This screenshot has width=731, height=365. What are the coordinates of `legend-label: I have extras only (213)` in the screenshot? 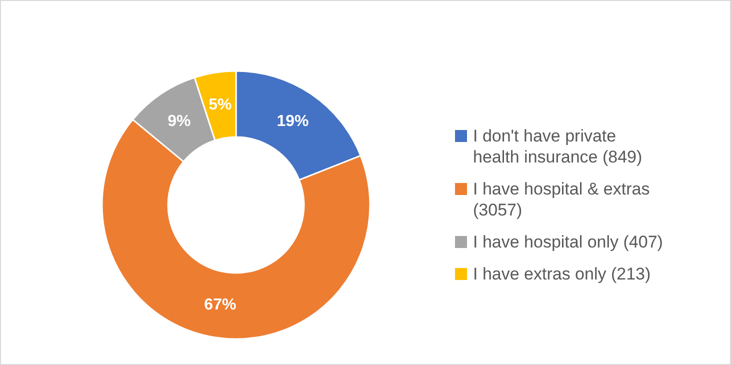 It's located at (562, 274).